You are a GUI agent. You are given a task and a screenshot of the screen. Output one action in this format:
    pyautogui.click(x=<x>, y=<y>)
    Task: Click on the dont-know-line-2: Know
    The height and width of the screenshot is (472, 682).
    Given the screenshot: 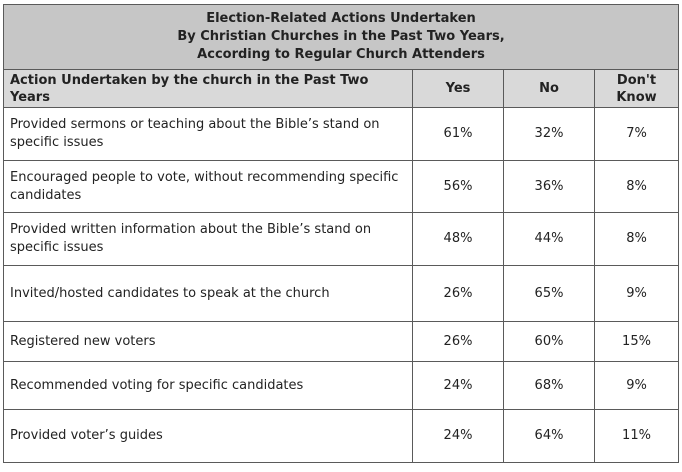 What is the action you would take?
    pyautogui.click(x=636, y=97)
    